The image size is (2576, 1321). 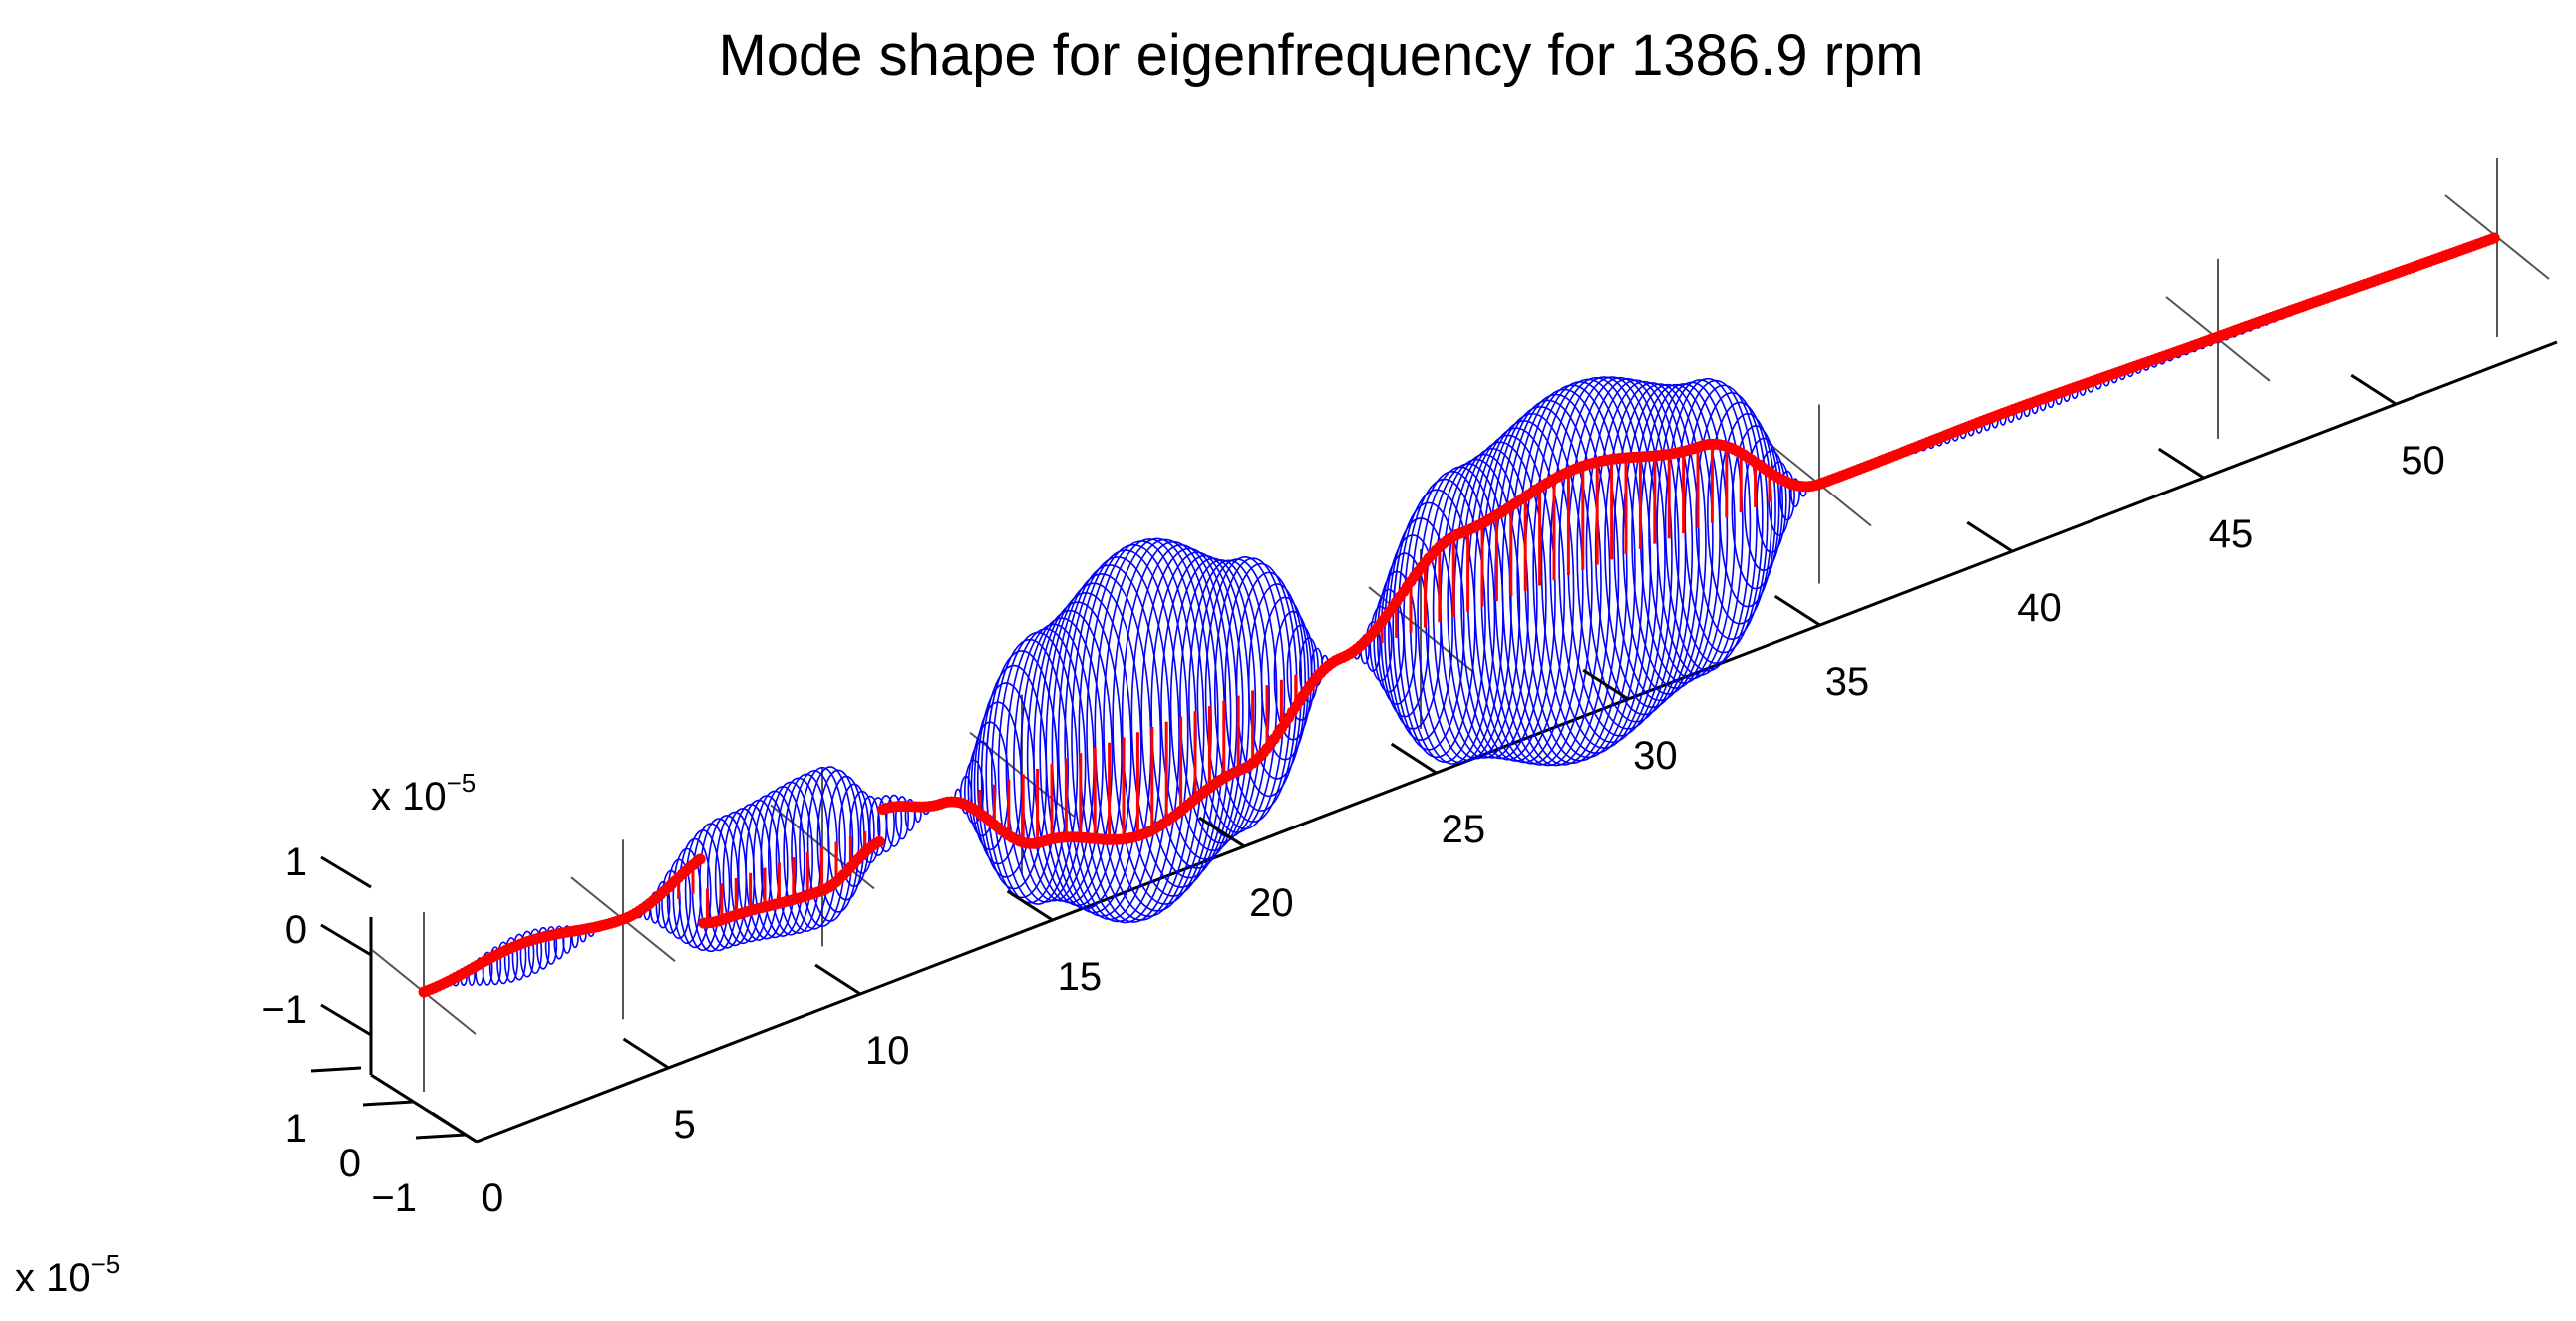 I want to click on x-tick-label-6: 30, so click(x=1655, y=756).